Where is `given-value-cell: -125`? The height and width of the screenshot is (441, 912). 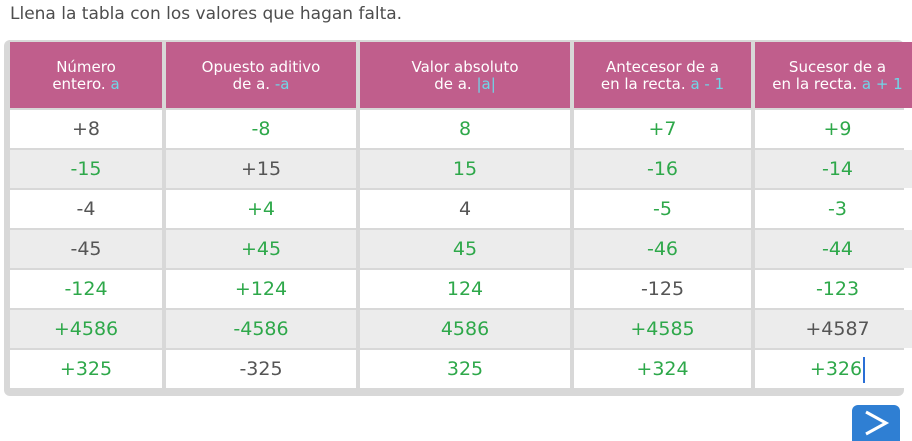
given-value-cell: -125 is located at coordinates (662, 289).